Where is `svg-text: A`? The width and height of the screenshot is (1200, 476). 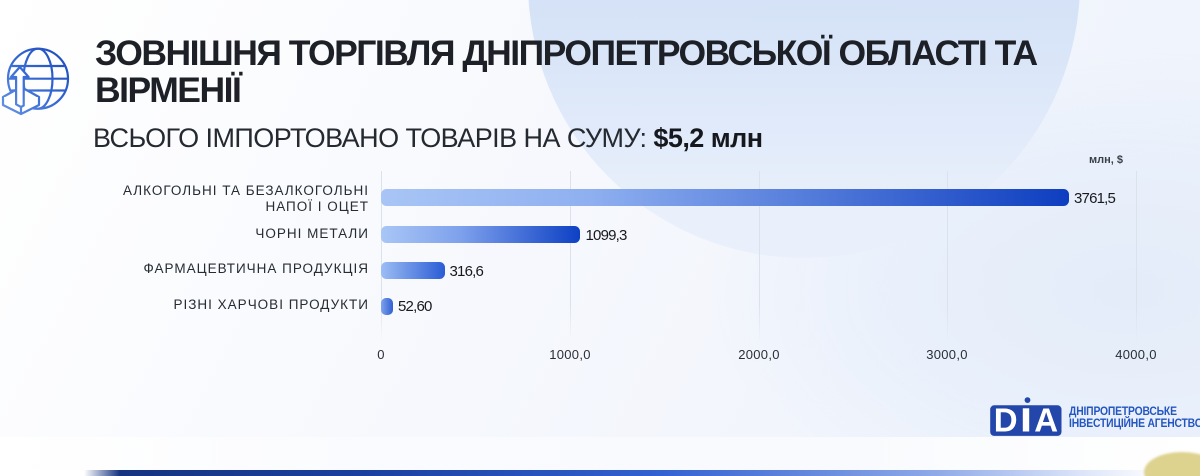 svg-text: A is located at coordinates (1046, 420).